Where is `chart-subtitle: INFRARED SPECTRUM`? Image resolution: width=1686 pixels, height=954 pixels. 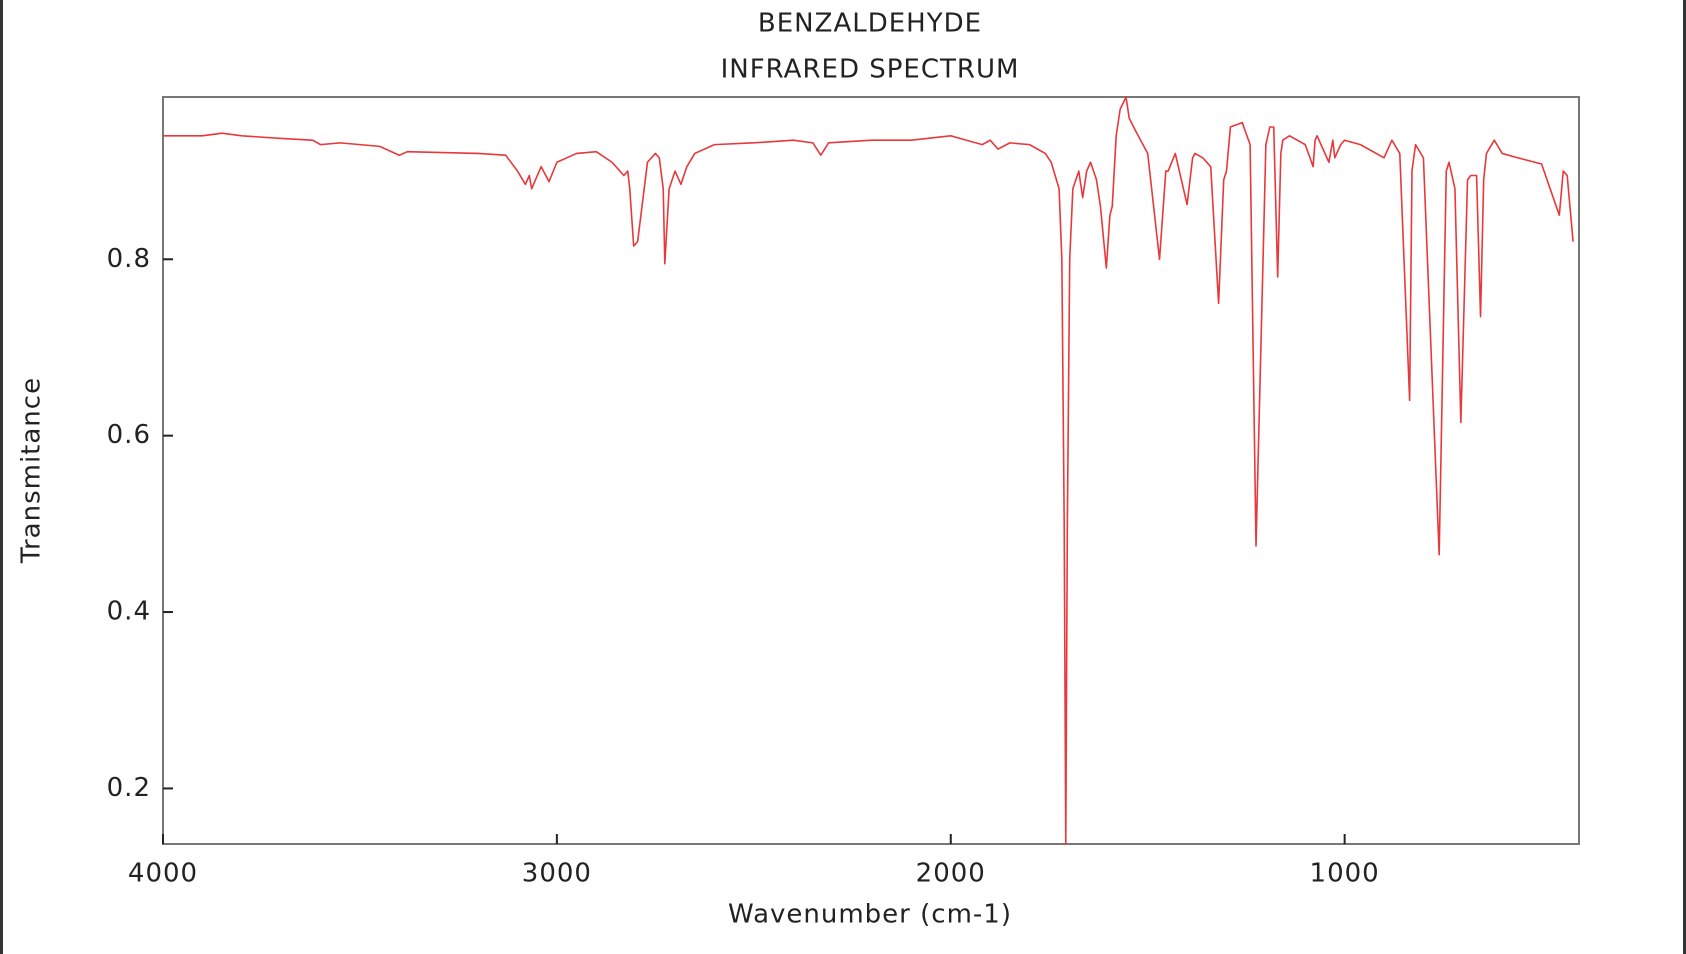 chart-subtitle: INFRARED SPECTRUM is located at coordinates (870, 70).